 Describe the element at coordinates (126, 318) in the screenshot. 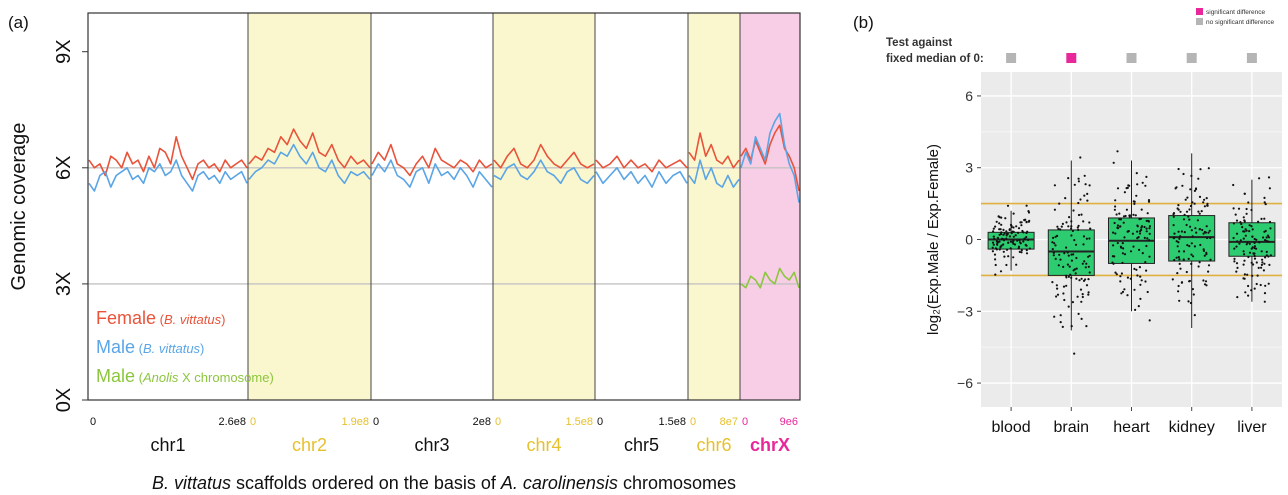

I see `legend-name: Female` at that location.